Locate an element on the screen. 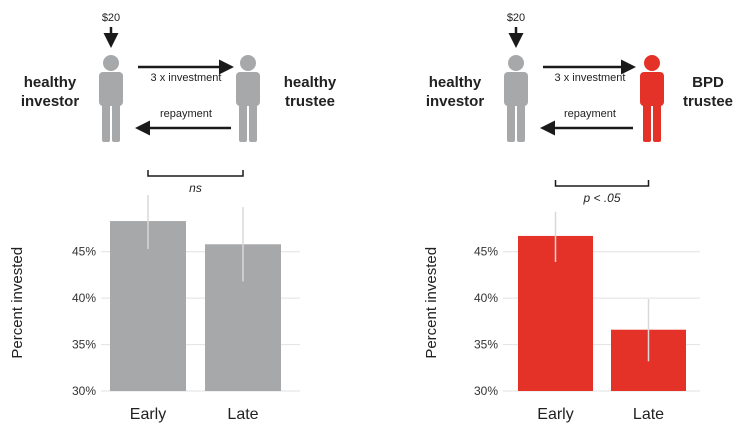 This screenshot has height=427, width=746. bpd-trustee-person-icon is located at coordinates (652, 98).